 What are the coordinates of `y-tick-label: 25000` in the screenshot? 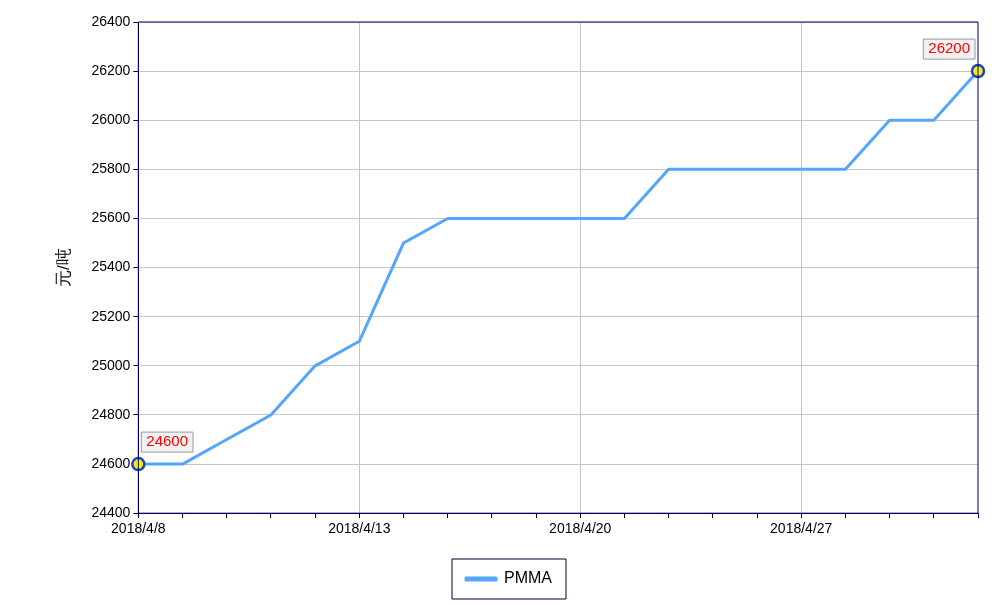 It's located at (111, 364).